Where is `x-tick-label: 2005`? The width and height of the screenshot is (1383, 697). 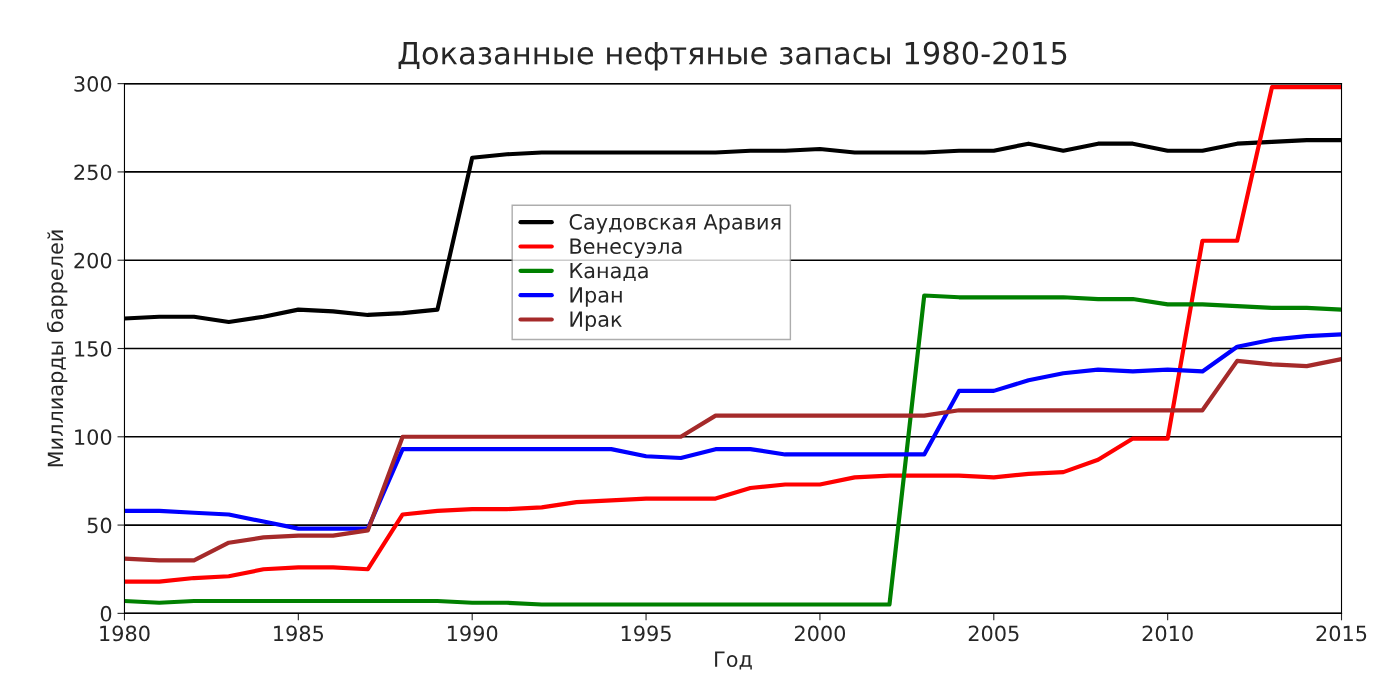 x-tick-label: 2005 is located at coordinates (993, 633).